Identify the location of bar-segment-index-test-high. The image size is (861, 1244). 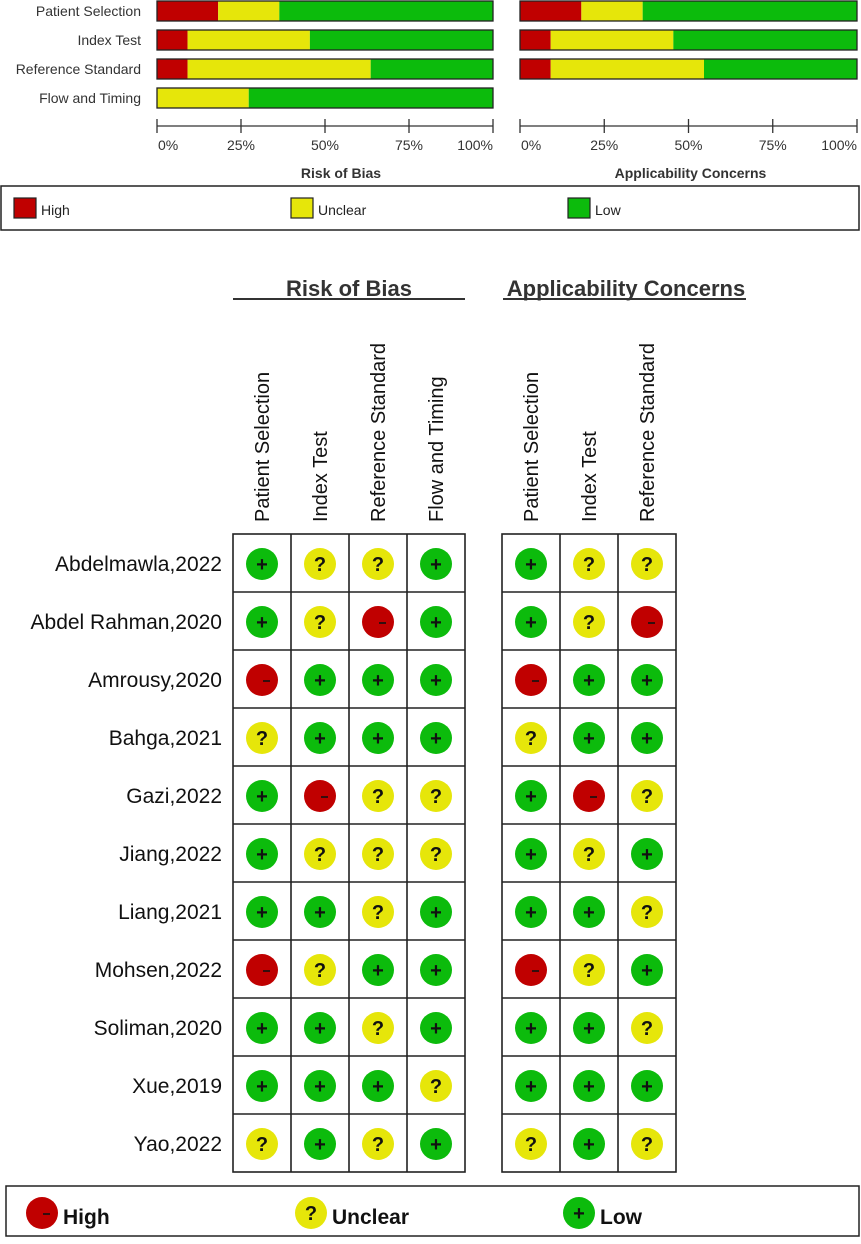
(172, 40).